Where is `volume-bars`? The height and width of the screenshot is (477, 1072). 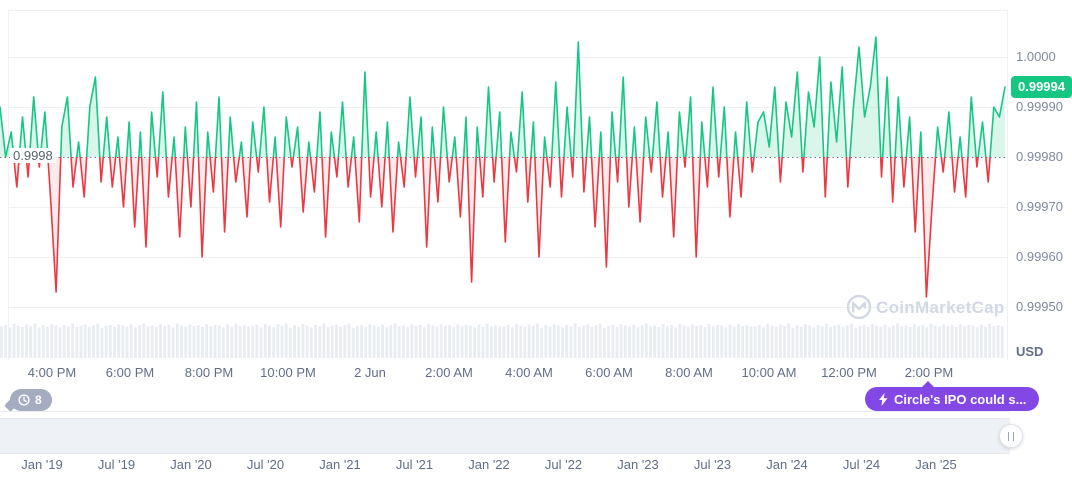 volume-bars is located at coordinates (502, 340).